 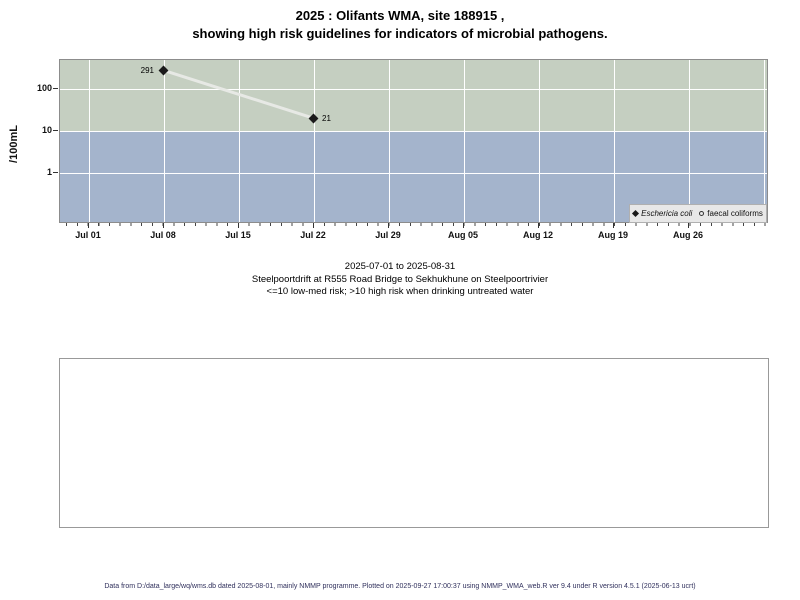 What do you see at coordinates (400, 266) in the screenshot?
I see `subtitle-date-range: 2025-07-01 to 2025-08-31` at bounding box center [400, 266].